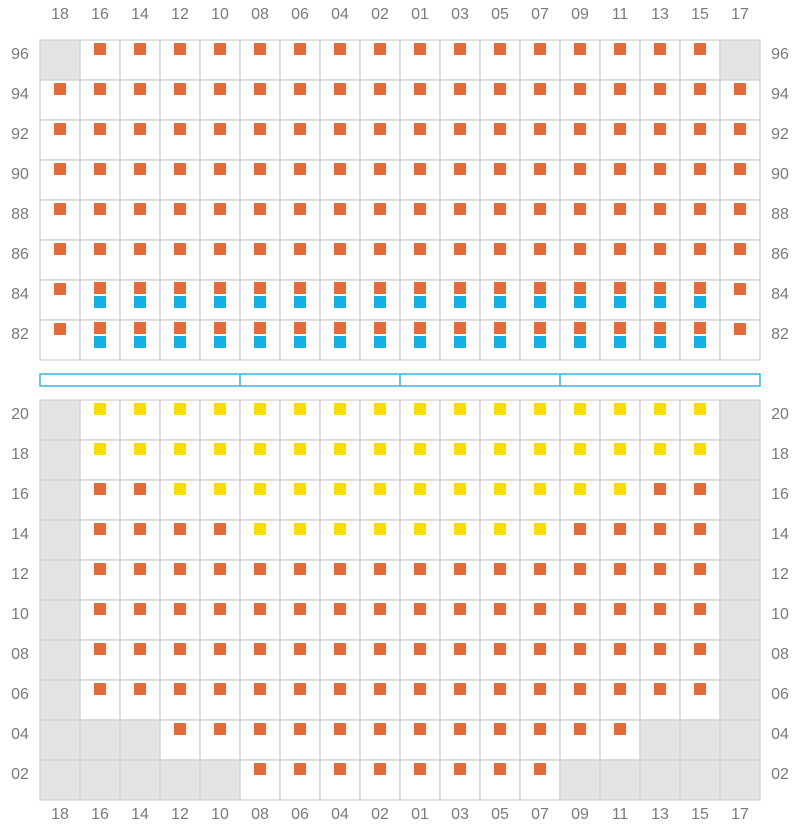 This screenshot has height=840, width=800. I want to click on column-label: 08, so click(260, 14).